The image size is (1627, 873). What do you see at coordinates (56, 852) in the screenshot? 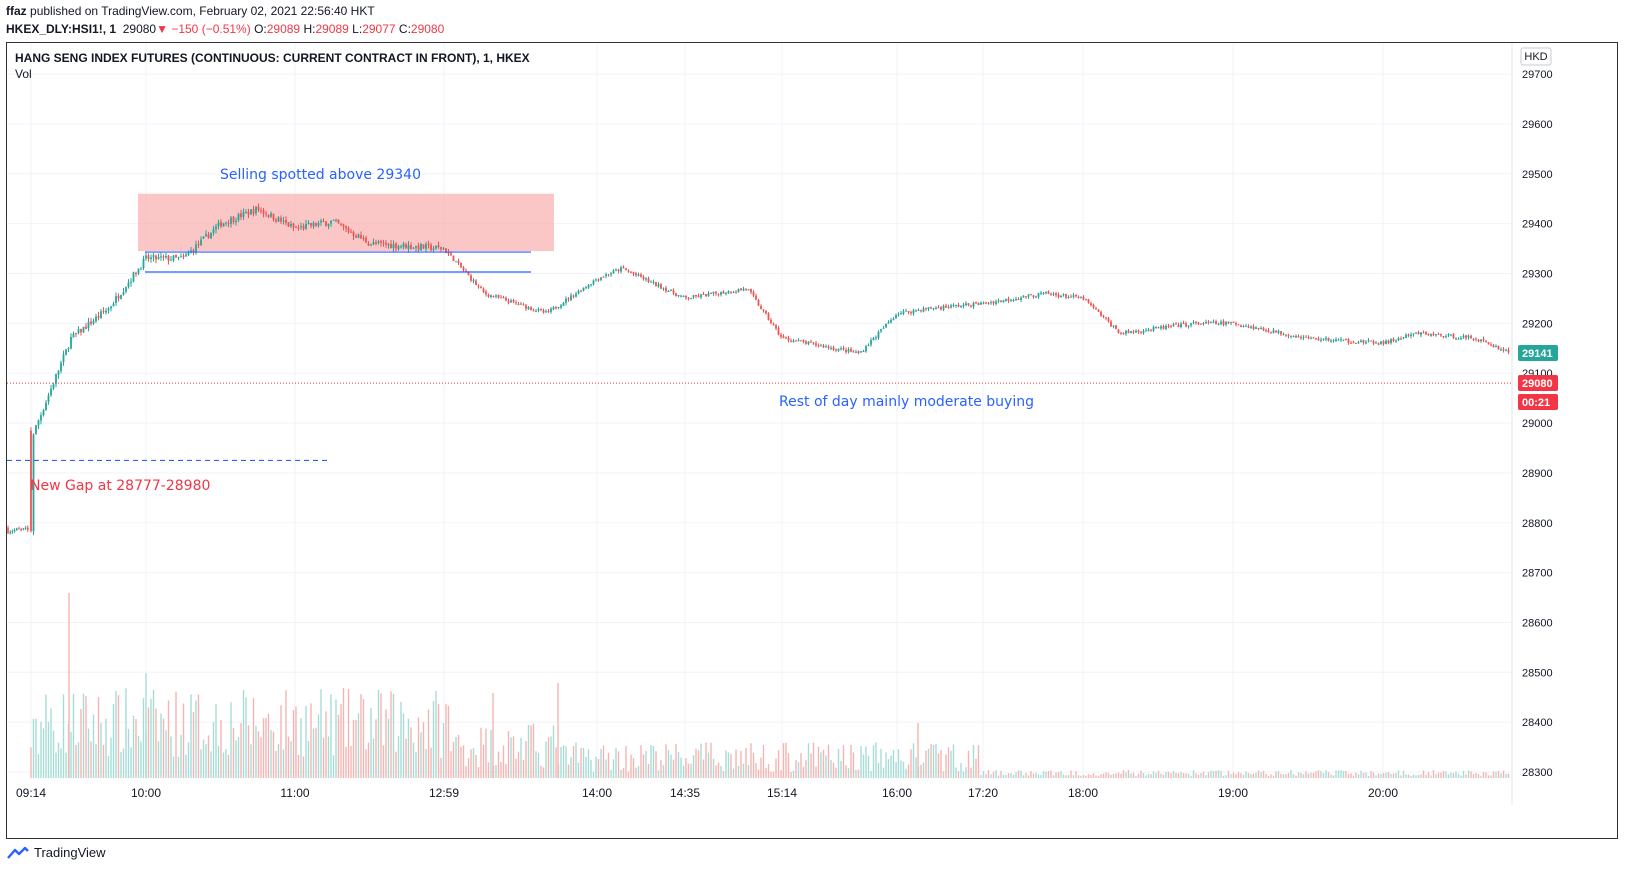
I see `tradingview-logo: TradingView` at bounding box center [56, 852].